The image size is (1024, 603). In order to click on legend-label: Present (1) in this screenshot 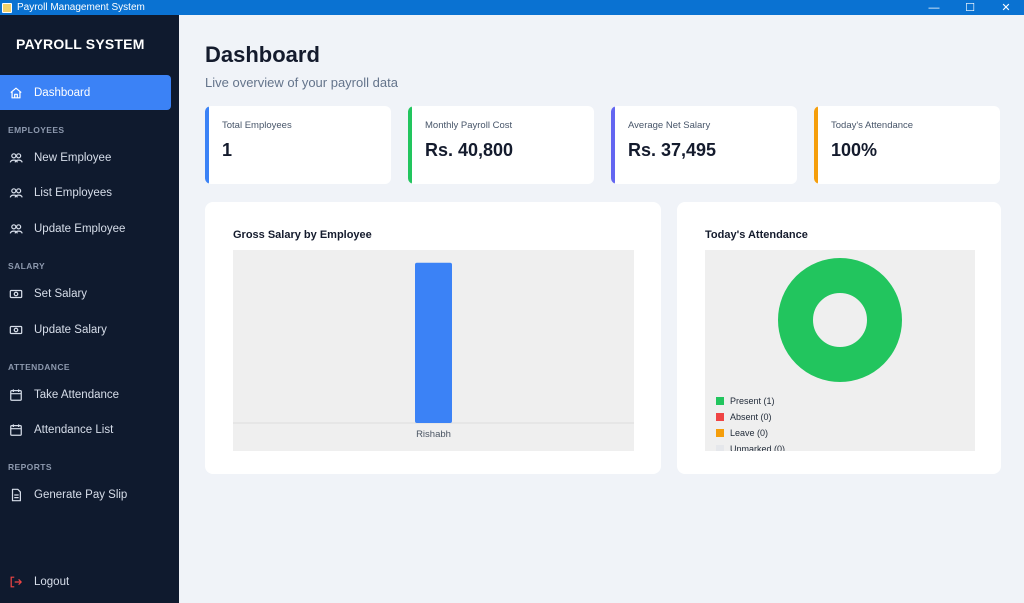, I will do `click(752, 401)`.